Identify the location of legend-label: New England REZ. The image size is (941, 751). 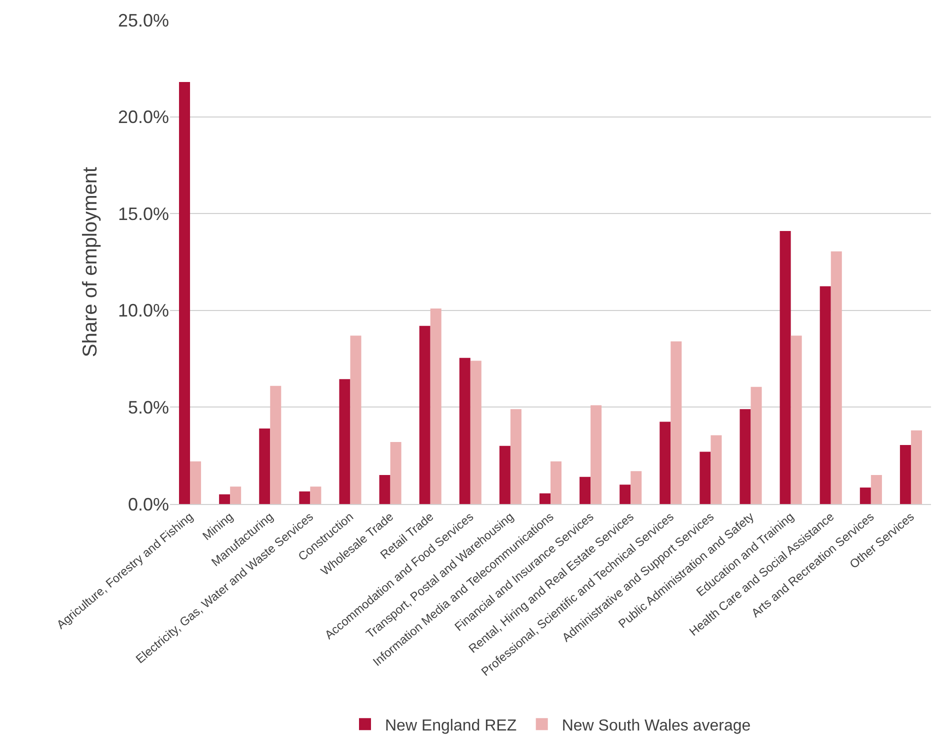
(451, 725).